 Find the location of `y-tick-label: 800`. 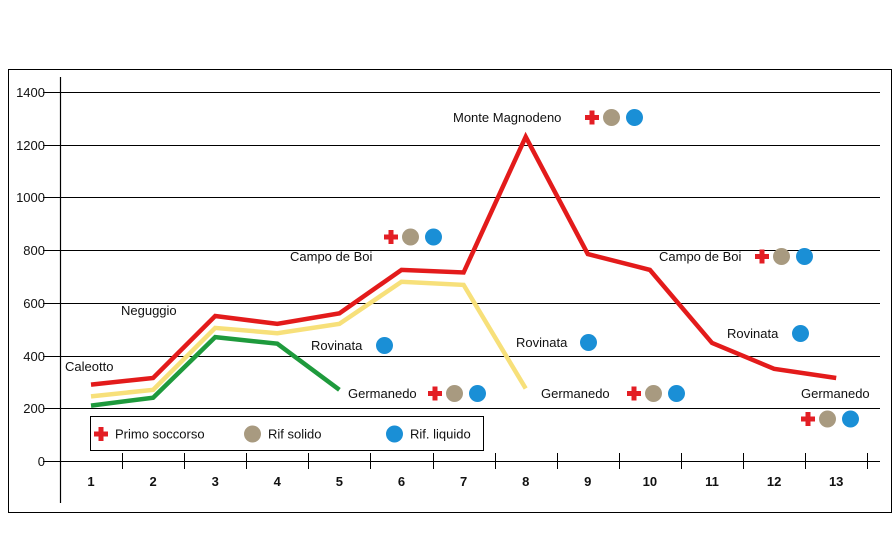

y-tick-label: 800 is located at coordinates (34, 250).